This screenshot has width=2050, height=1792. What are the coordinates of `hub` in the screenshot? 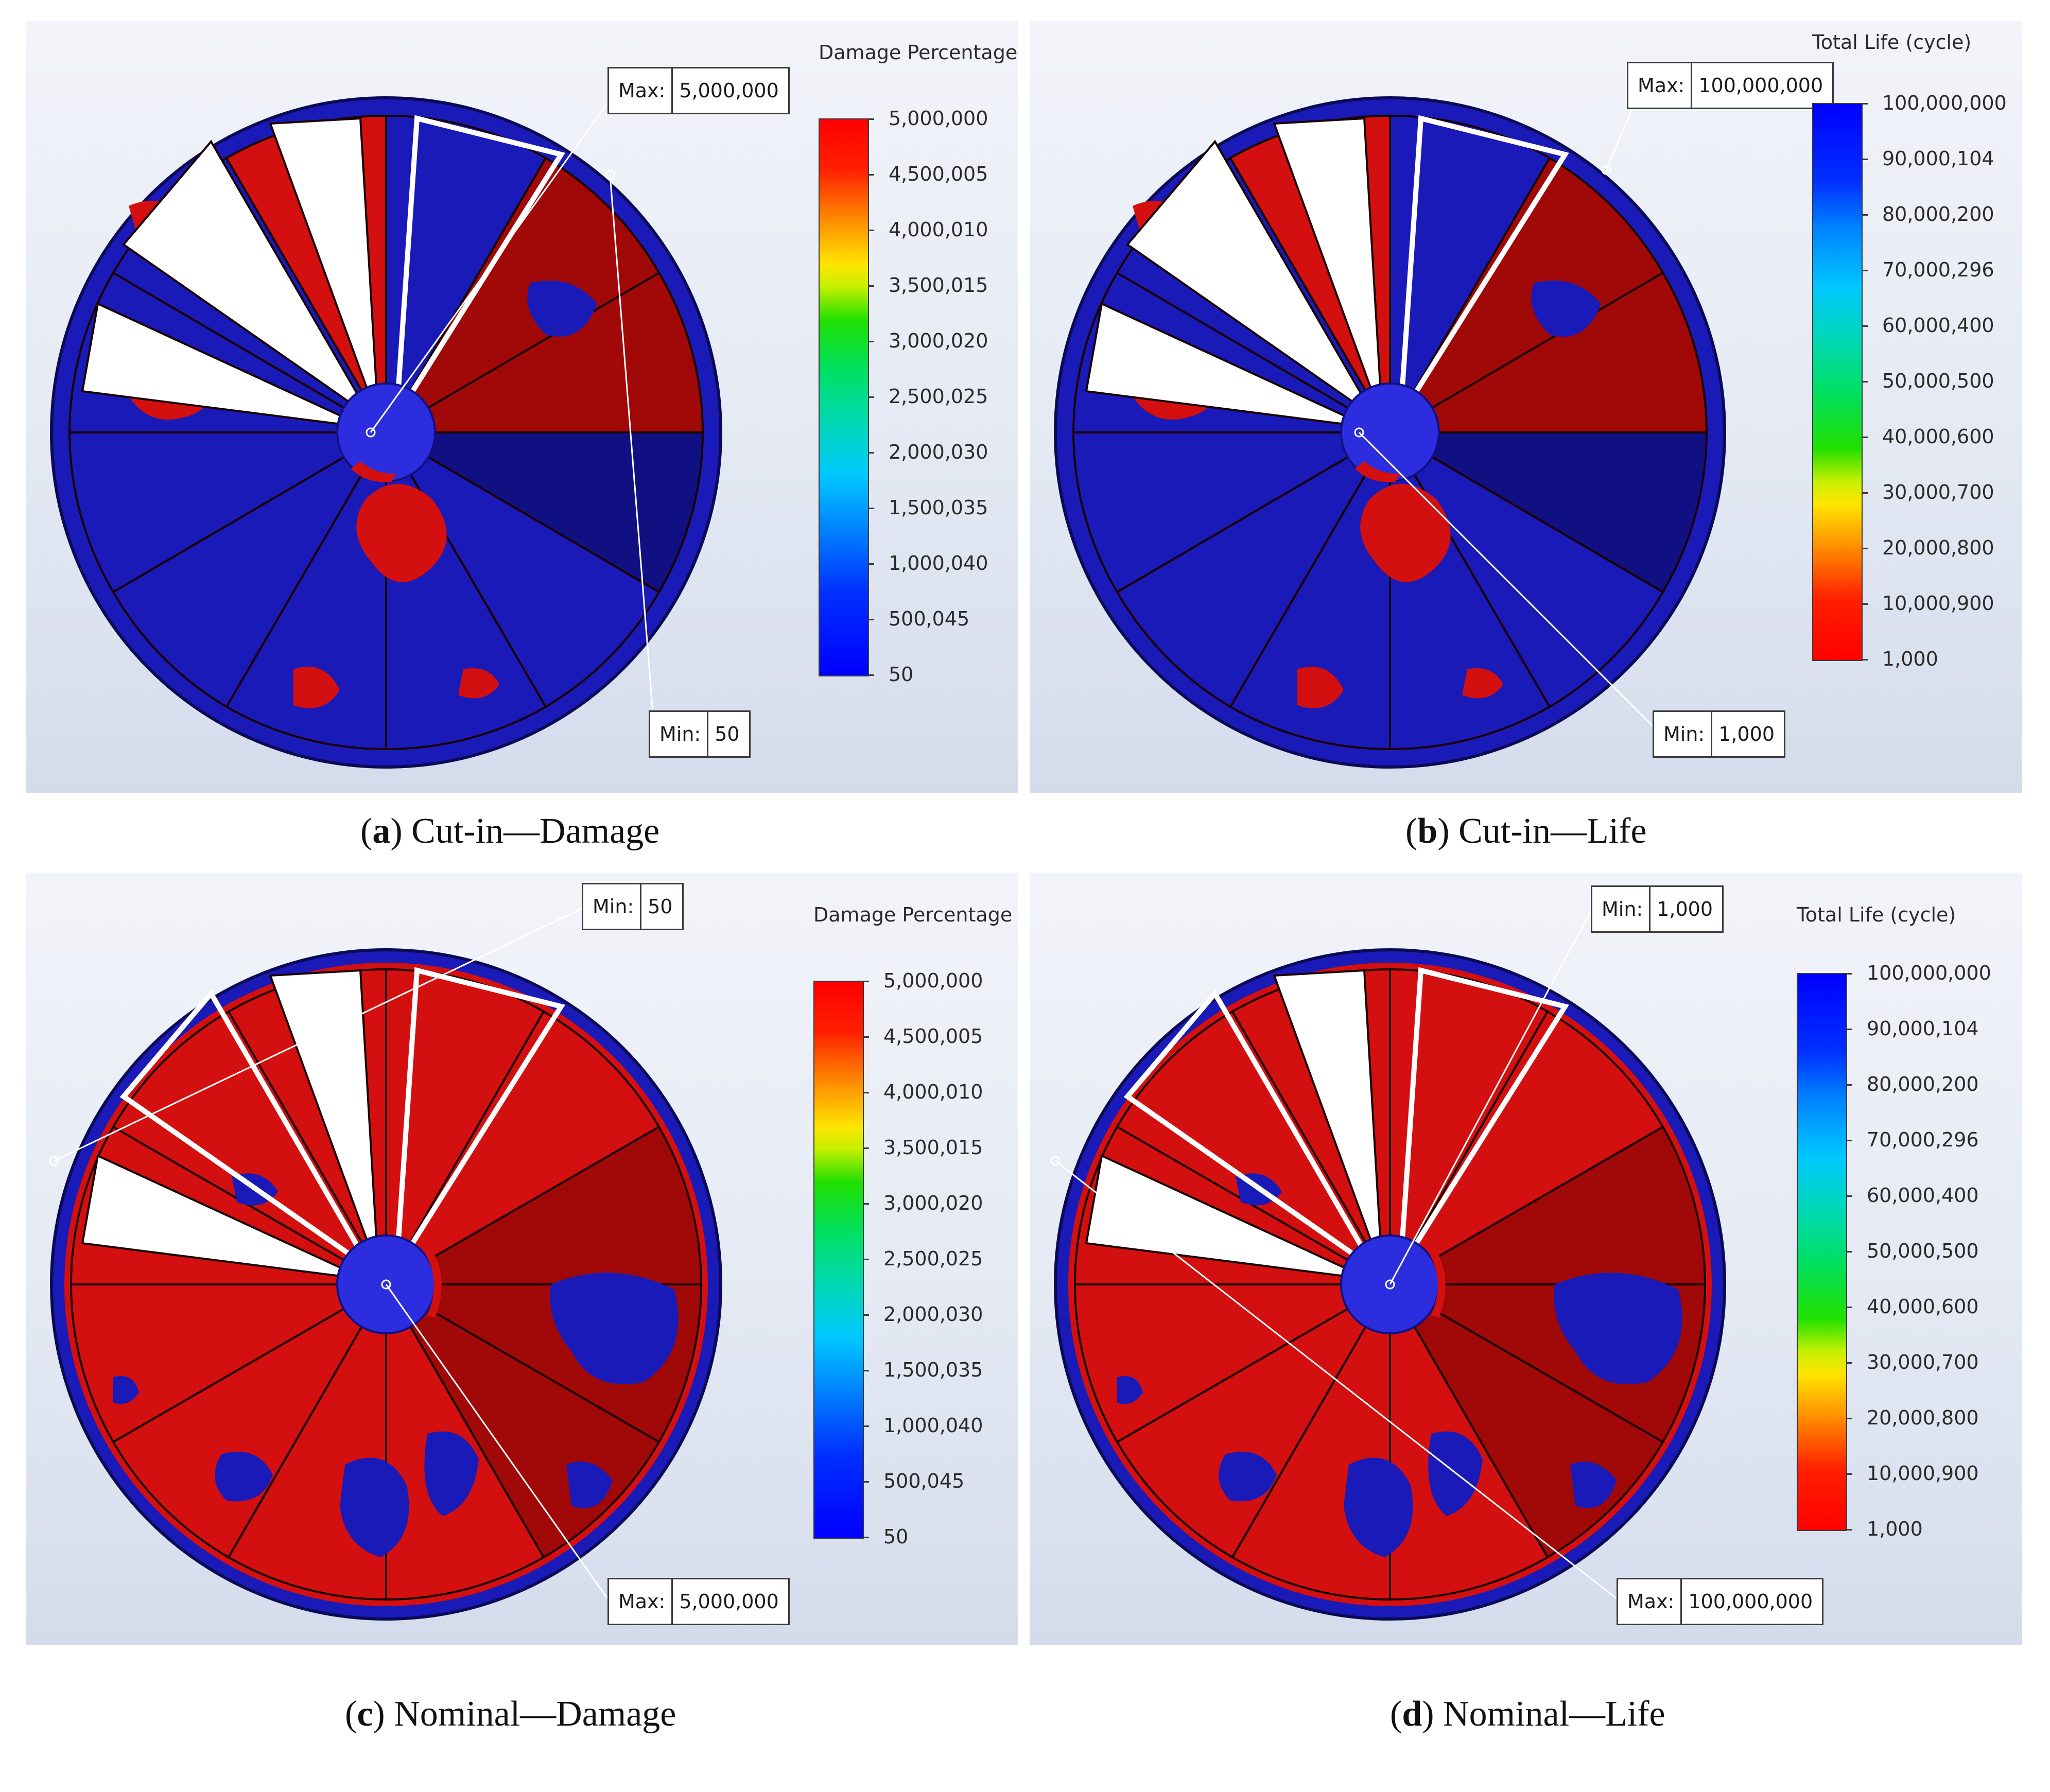 It's located at (386, 432).